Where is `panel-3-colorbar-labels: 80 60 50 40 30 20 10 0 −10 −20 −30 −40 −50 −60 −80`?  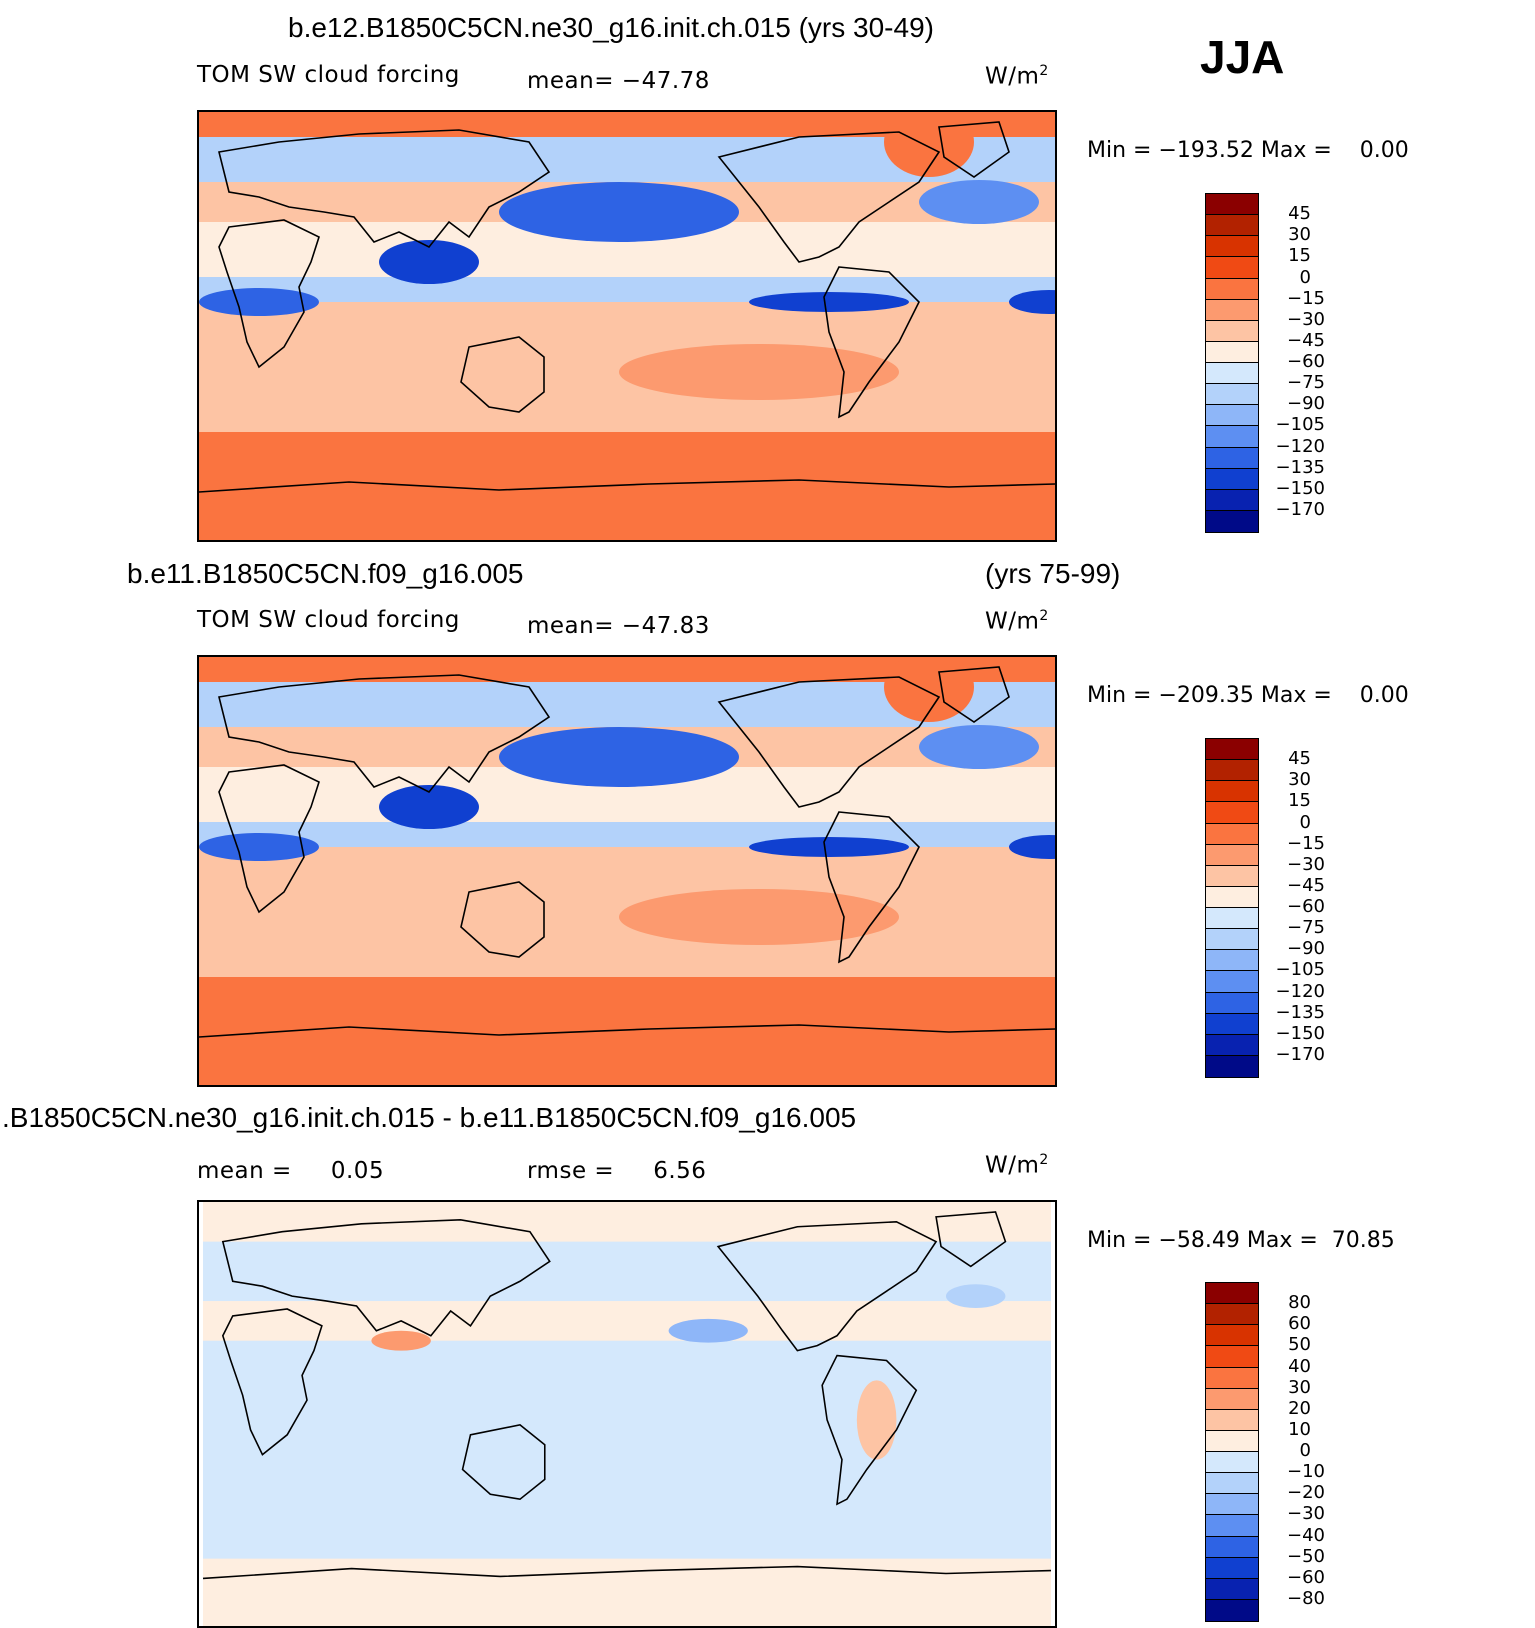
panel-3-colorbar-labels: 80 60 50 40 30 20 10 0 −10 −20 −30 −40 −50 −60 −80 is located at coordinates (1290, 1451).